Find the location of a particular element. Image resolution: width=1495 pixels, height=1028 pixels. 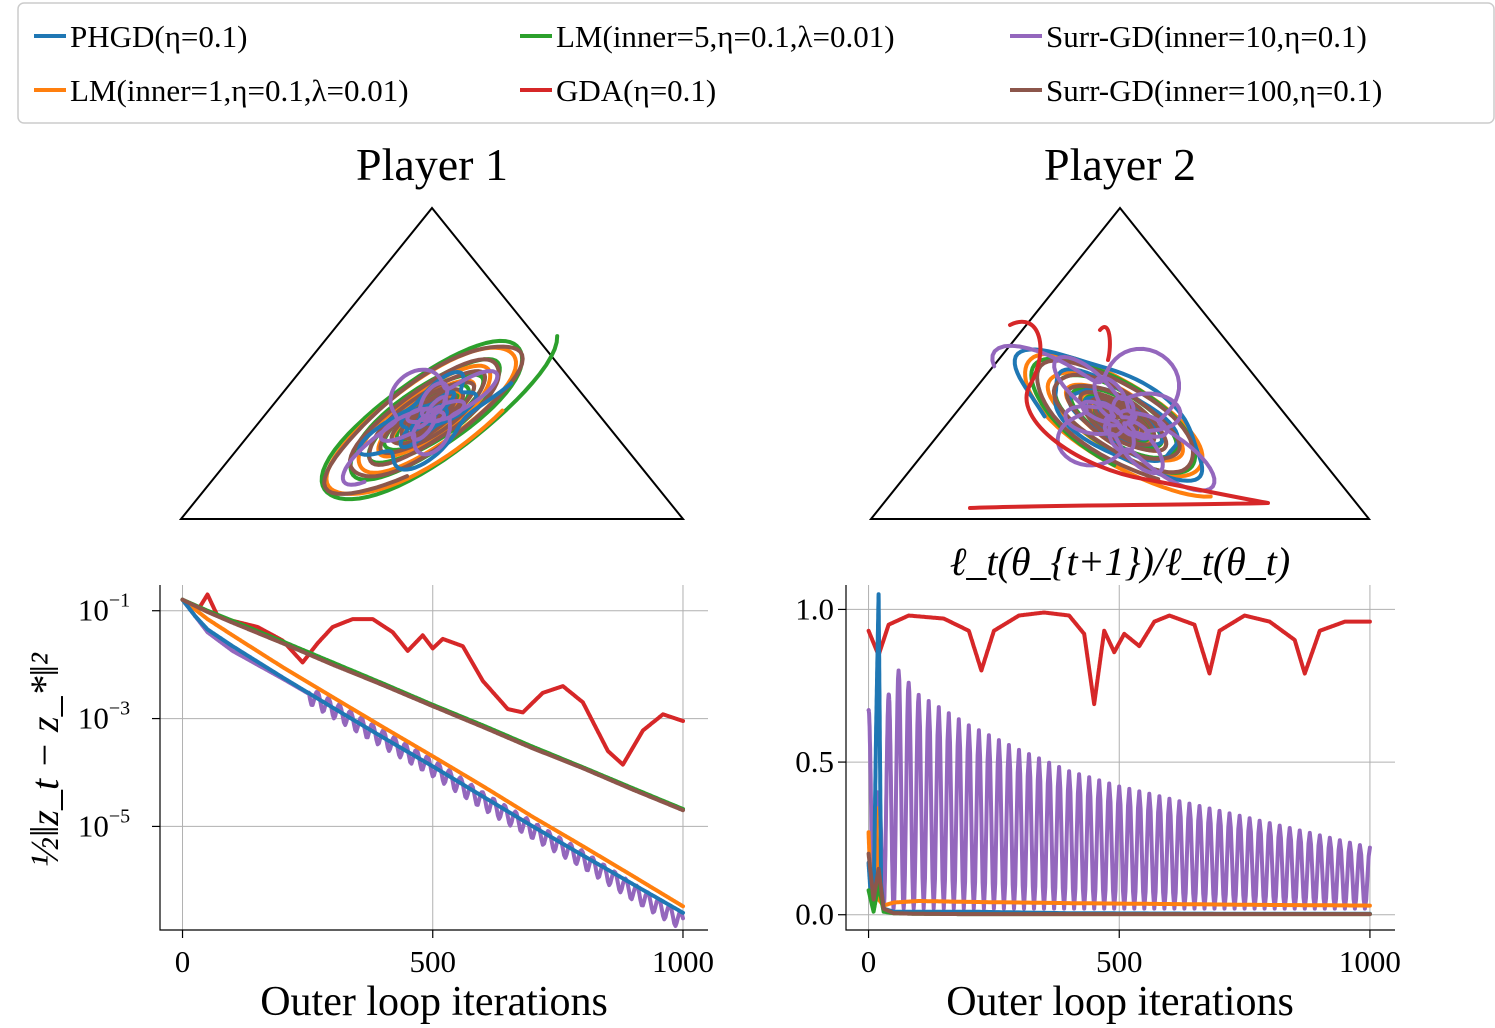

legend-item-gda: GDA(η=0.1) is located at coordinates (618, 90).